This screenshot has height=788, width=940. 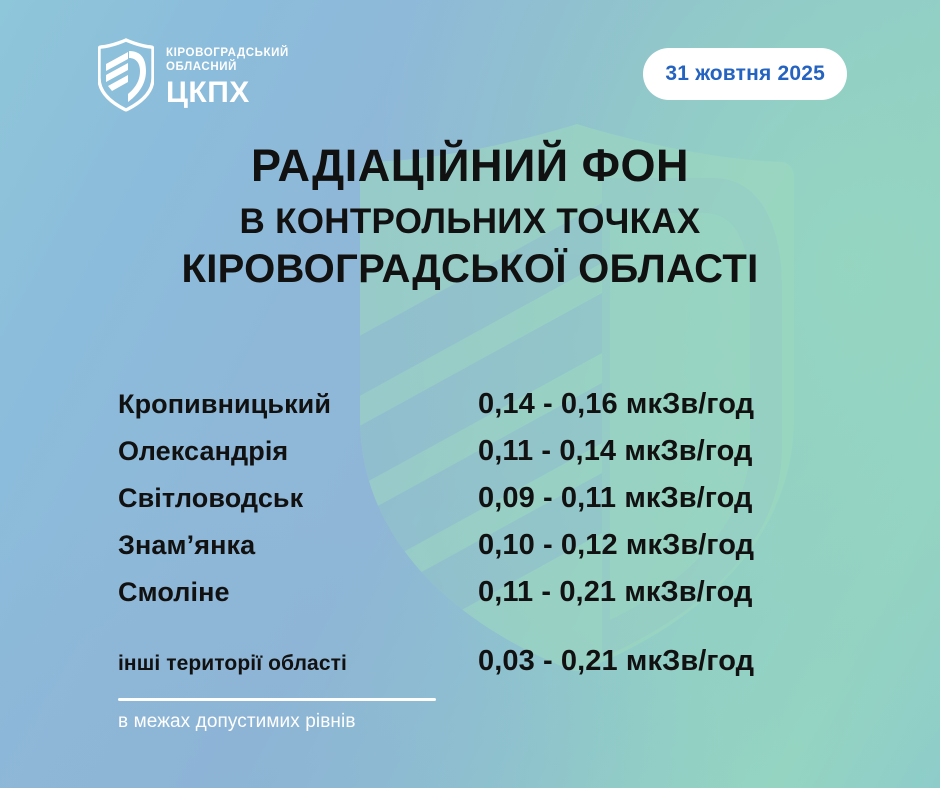 I want to click on measurement-place: Смоліне, so click(x=174, y=592).